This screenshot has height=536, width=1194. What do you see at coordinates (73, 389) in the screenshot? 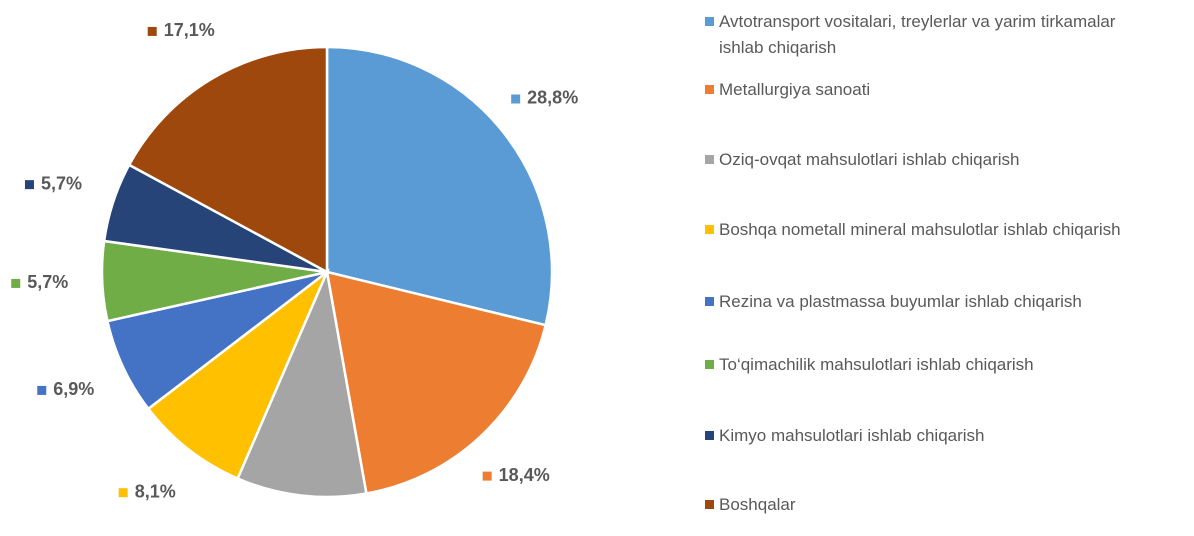
I see `data-label: 6,9%` at bounding box center [73, 389].